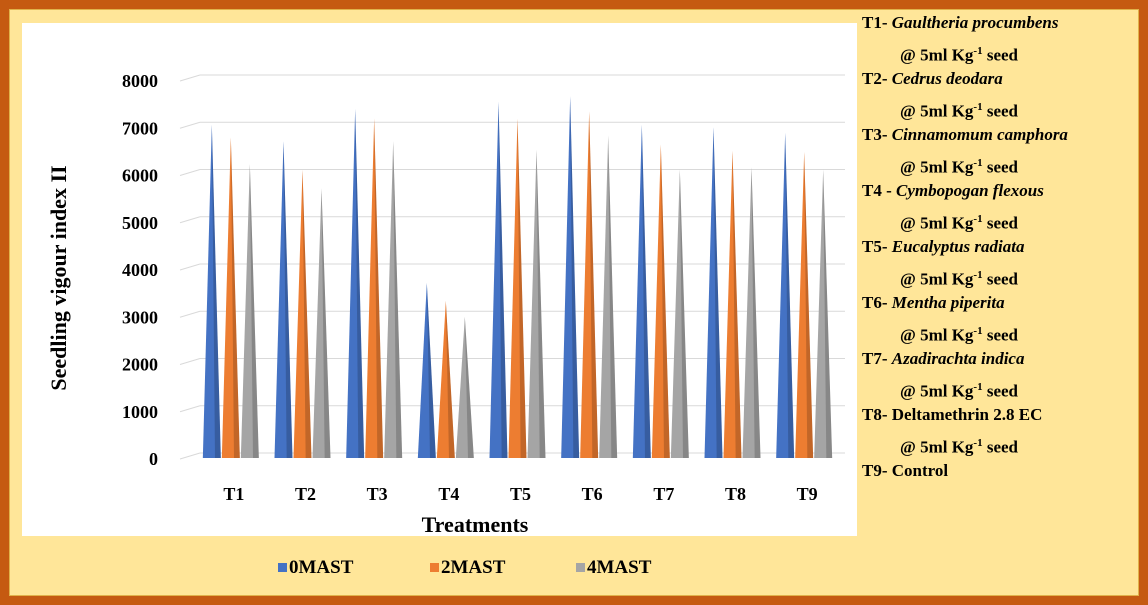  What do you see at coordinates (809, 305) in the screenshot?
I see `bar-shade-2MAST-T9` at bounding box center [809, 305].